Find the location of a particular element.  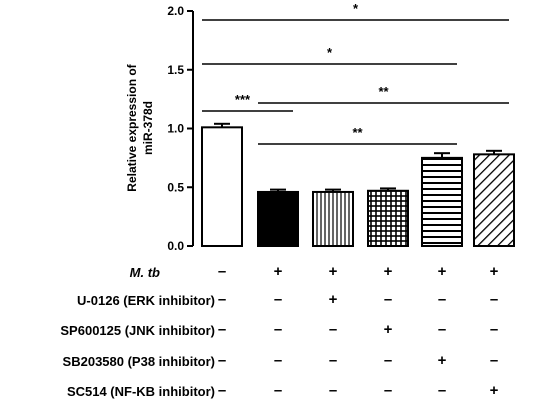

y-axis-title: miR-378d is located at coordinates (148, 128).